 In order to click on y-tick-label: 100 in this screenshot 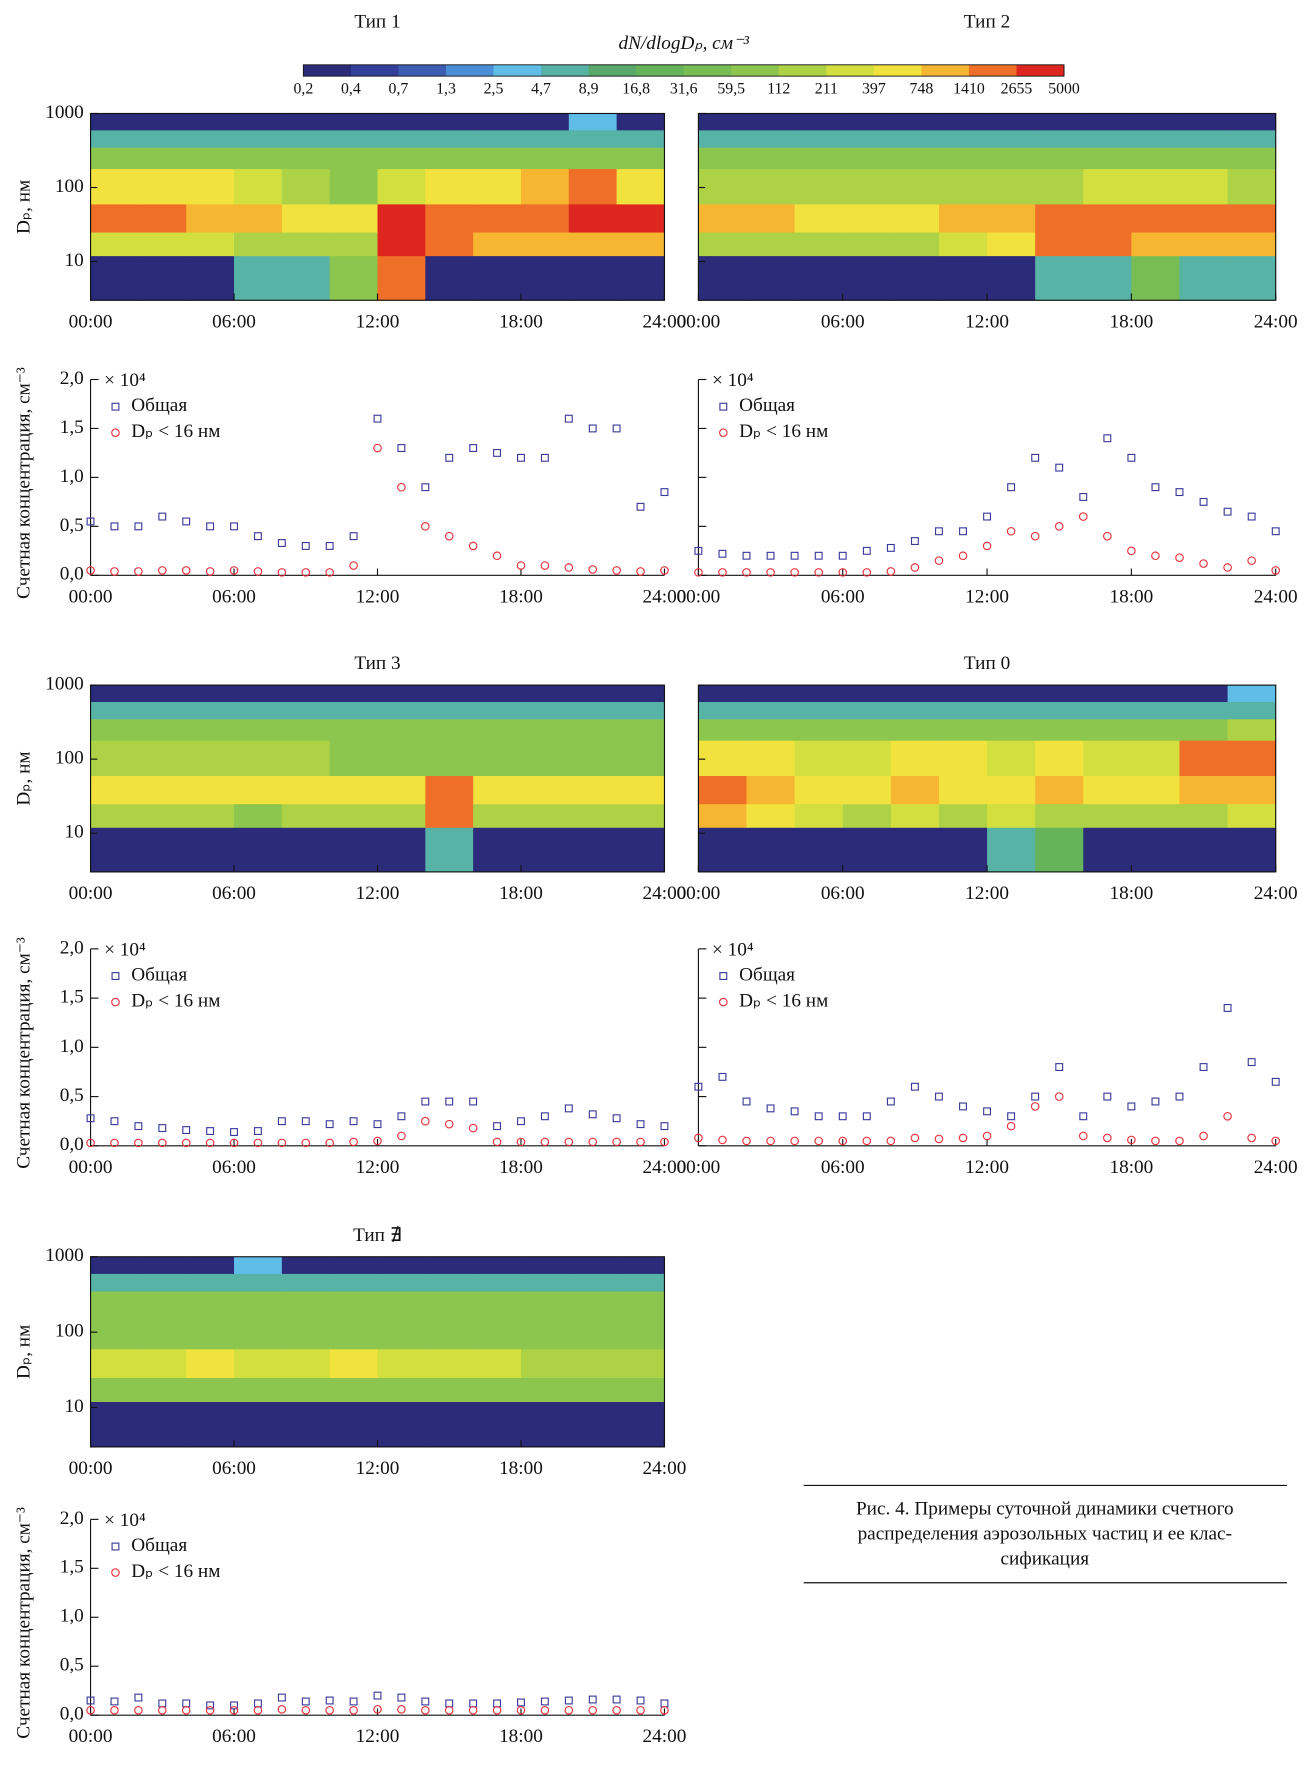, I will do `click(69, 186)`.